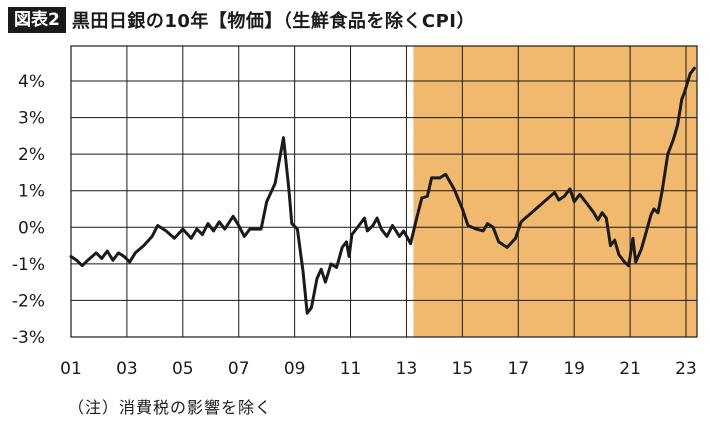  What do you see at coordinates (37, 20) in the screenshot?
I see `figure-tag: 図表2` at bounding box center [37, 20].